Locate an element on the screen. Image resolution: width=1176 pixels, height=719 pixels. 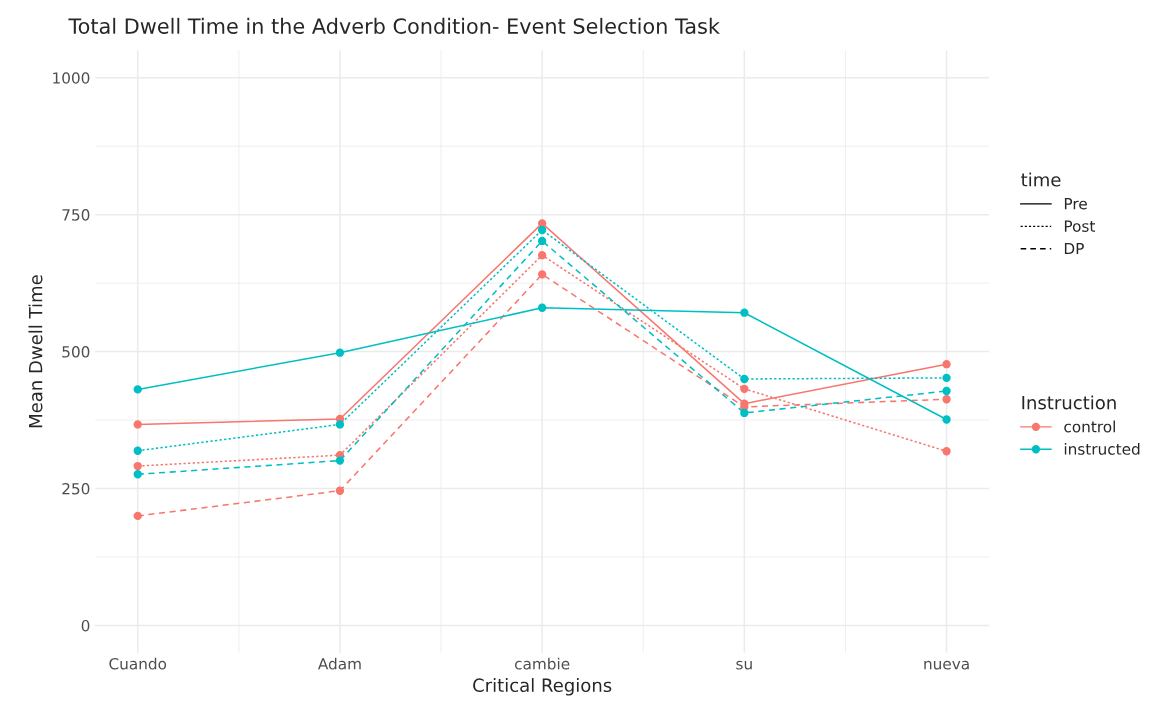
x-tick-label: Adam is located at coordinates (339, 663).